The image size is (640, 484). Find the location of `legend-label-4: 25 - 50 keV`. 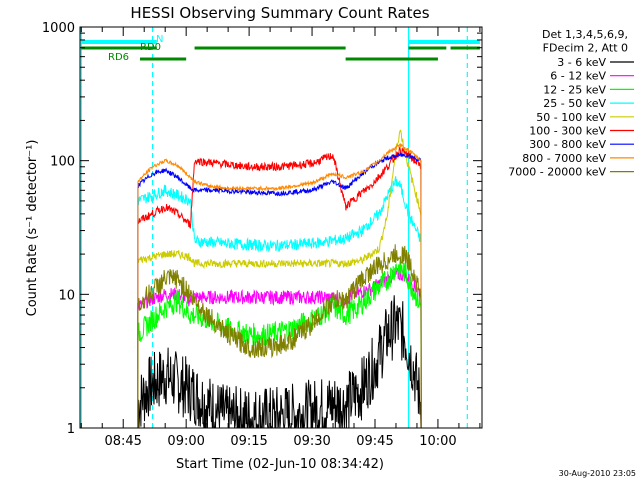

legend-label-4: 25 - 50 keV is located at coordinates (574, 103).